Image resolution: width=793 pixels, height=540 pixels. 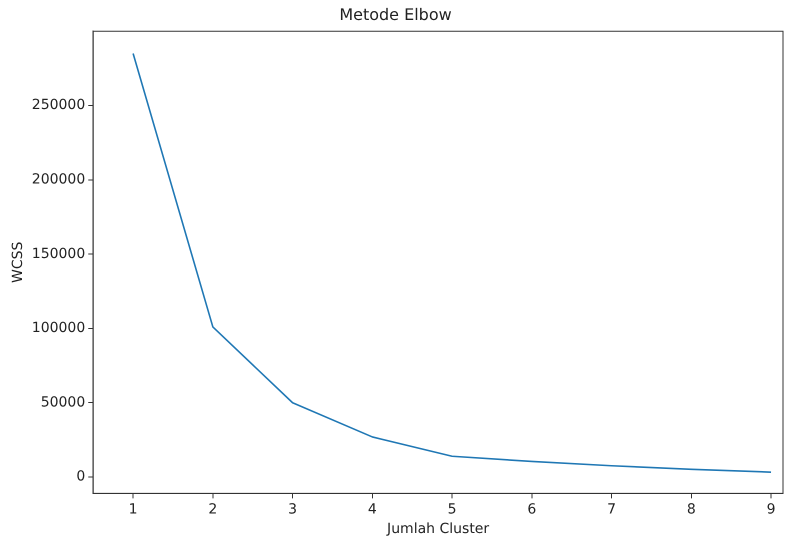 What do you see at coordinates (63, 402) in the screenshot?
I see `y-tick-label: 50000` at bounding box center [63, 402].